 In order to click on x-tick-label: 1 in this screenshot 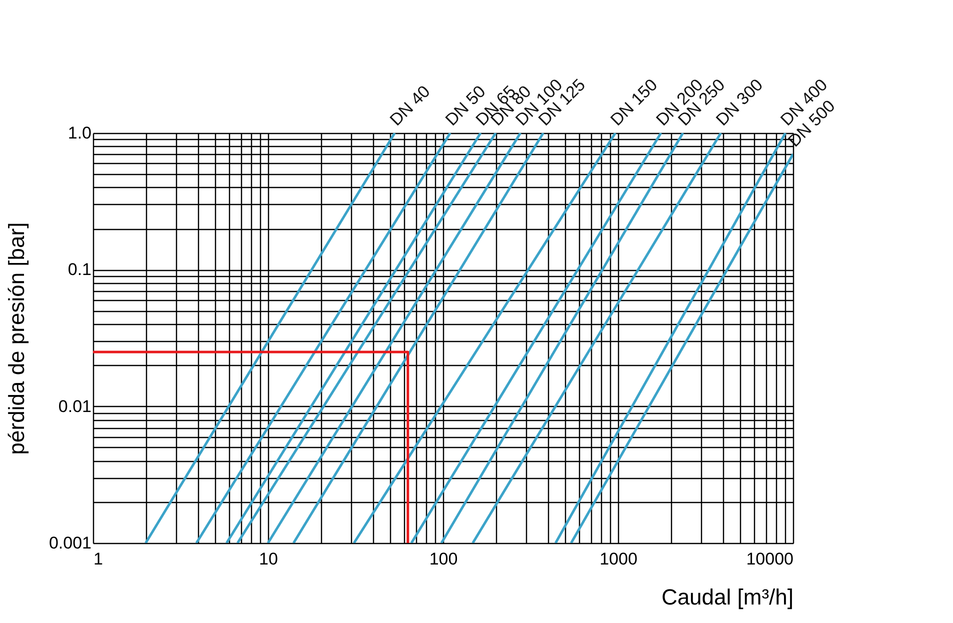, I will do `click(98, 559)`.